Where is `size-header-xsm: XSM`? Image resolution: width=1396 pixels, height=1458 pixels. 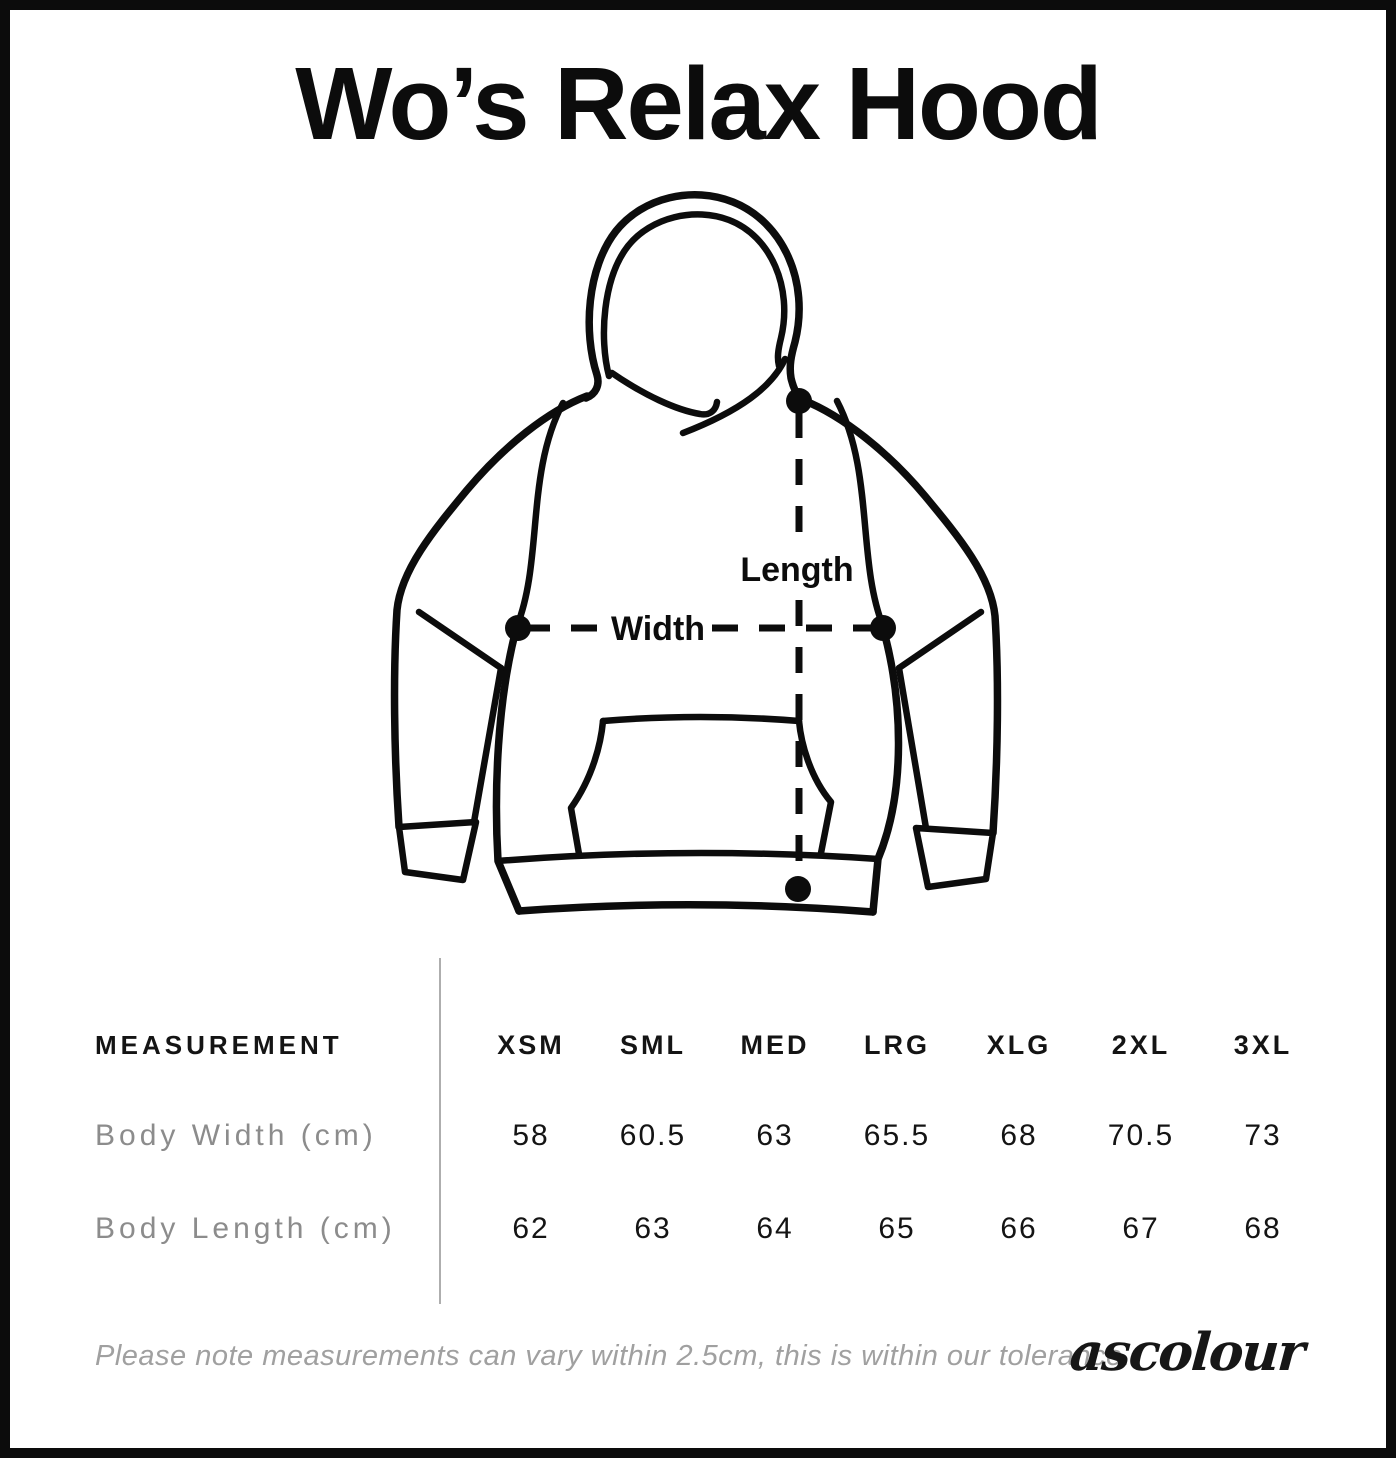
size-header-xsm: XSM is located at coordinates (531, 1044).